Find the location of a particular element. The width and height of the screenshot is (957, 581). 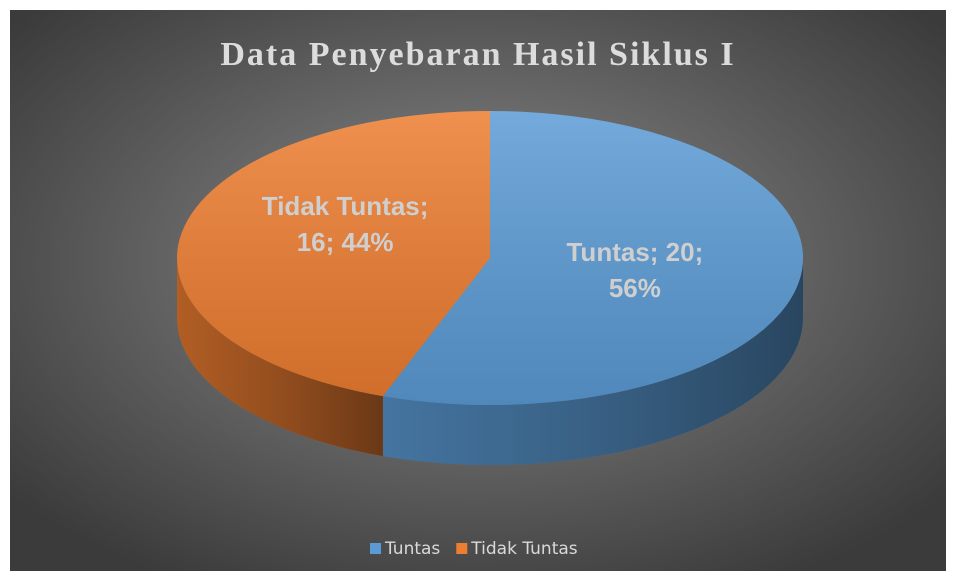

slice-side is located at coordinates (280, 357).